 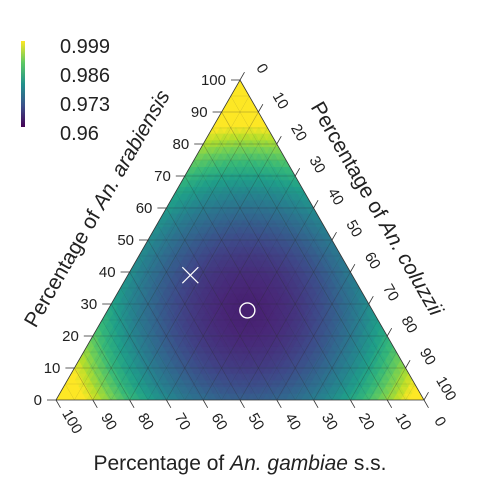 I want to click on colorbar, so click(x=23, y=84).